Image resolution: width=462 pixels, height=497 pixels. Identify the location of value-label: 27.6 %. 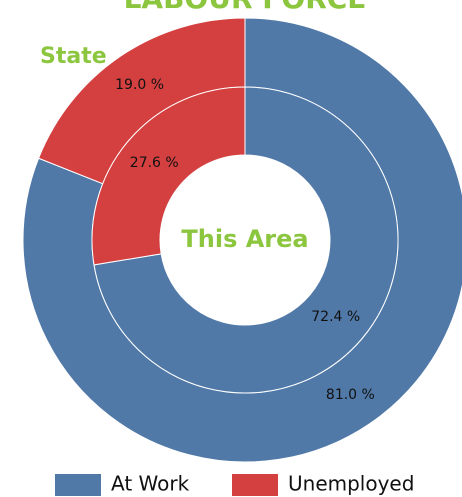
(154, 163).